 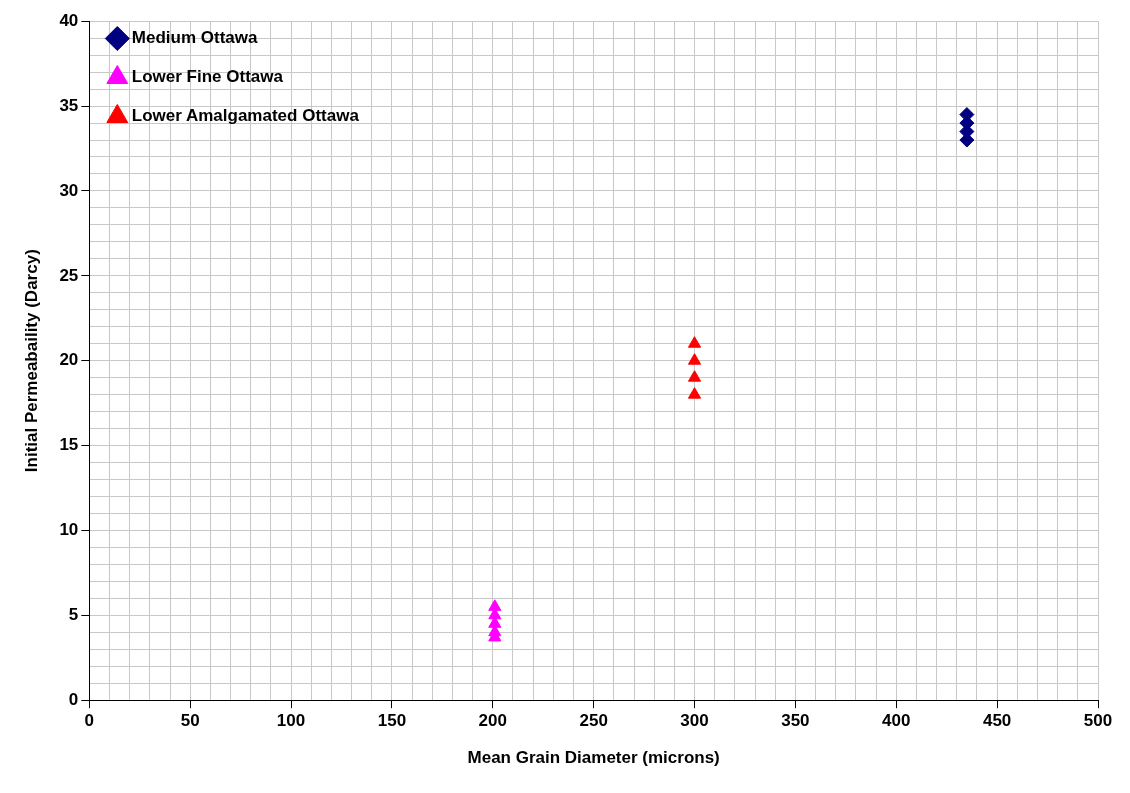 I want to click on y-axis-title: Initial Permeabaility (Darcy), so click(x=31, y=361).